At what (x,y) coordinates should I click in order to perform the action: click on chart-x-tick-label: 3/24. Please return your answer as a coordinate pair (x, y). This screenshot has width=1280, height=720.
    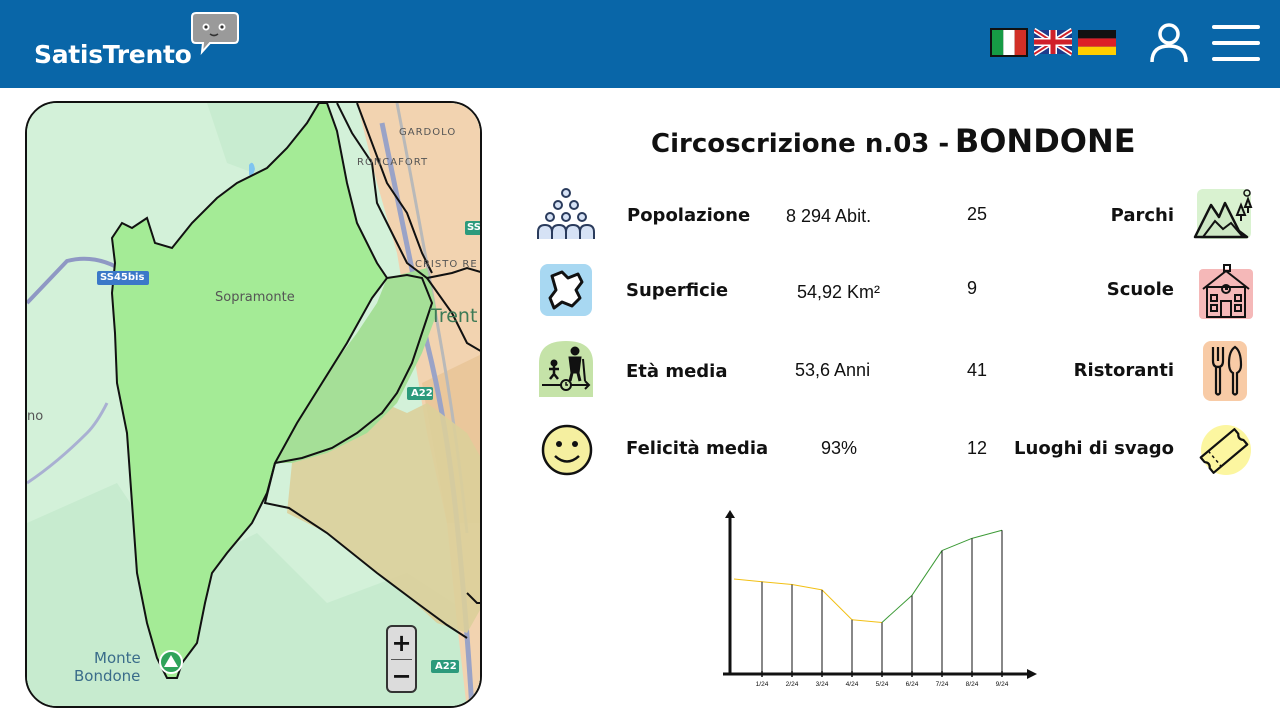
    Looking at the image, I should click on (822, 684).